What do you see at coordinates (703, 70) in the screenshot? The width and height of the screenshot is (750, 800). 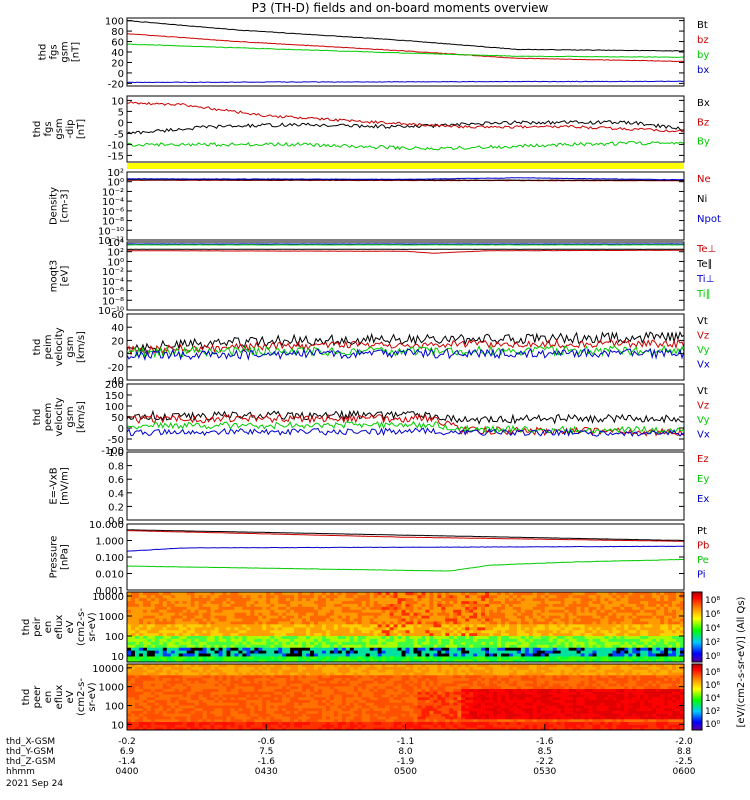 I see `legend-entry: bx` at bounding box center [703, 70].